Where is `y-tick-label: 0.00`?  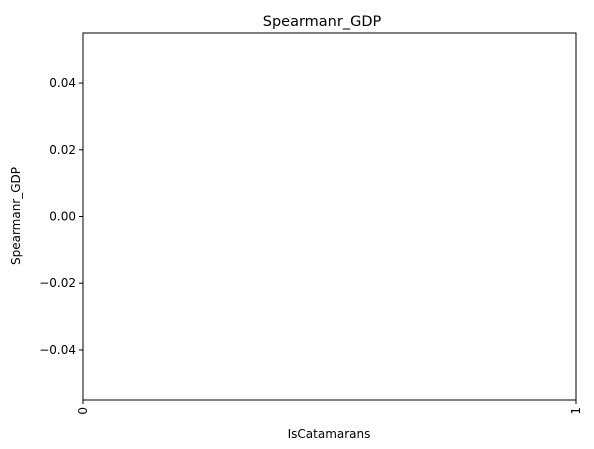
y-tick-label: 0.00 is located at coordinates (62, 217).